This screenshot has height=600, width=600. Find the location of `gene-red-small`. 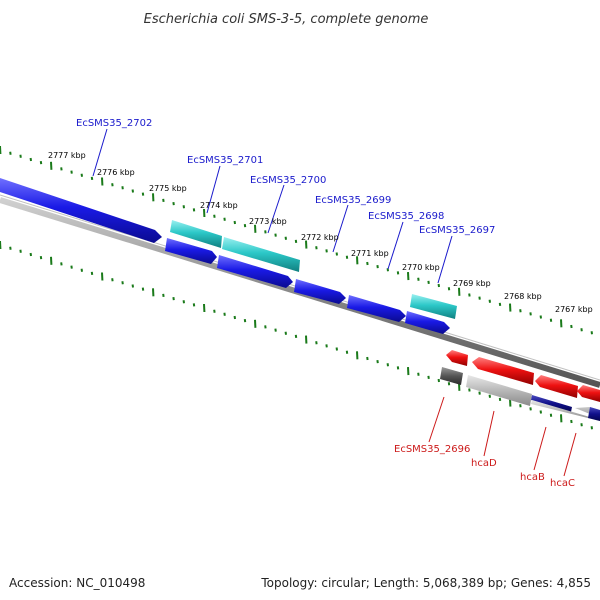

gene-red-small is located at coordinates (457, 358).